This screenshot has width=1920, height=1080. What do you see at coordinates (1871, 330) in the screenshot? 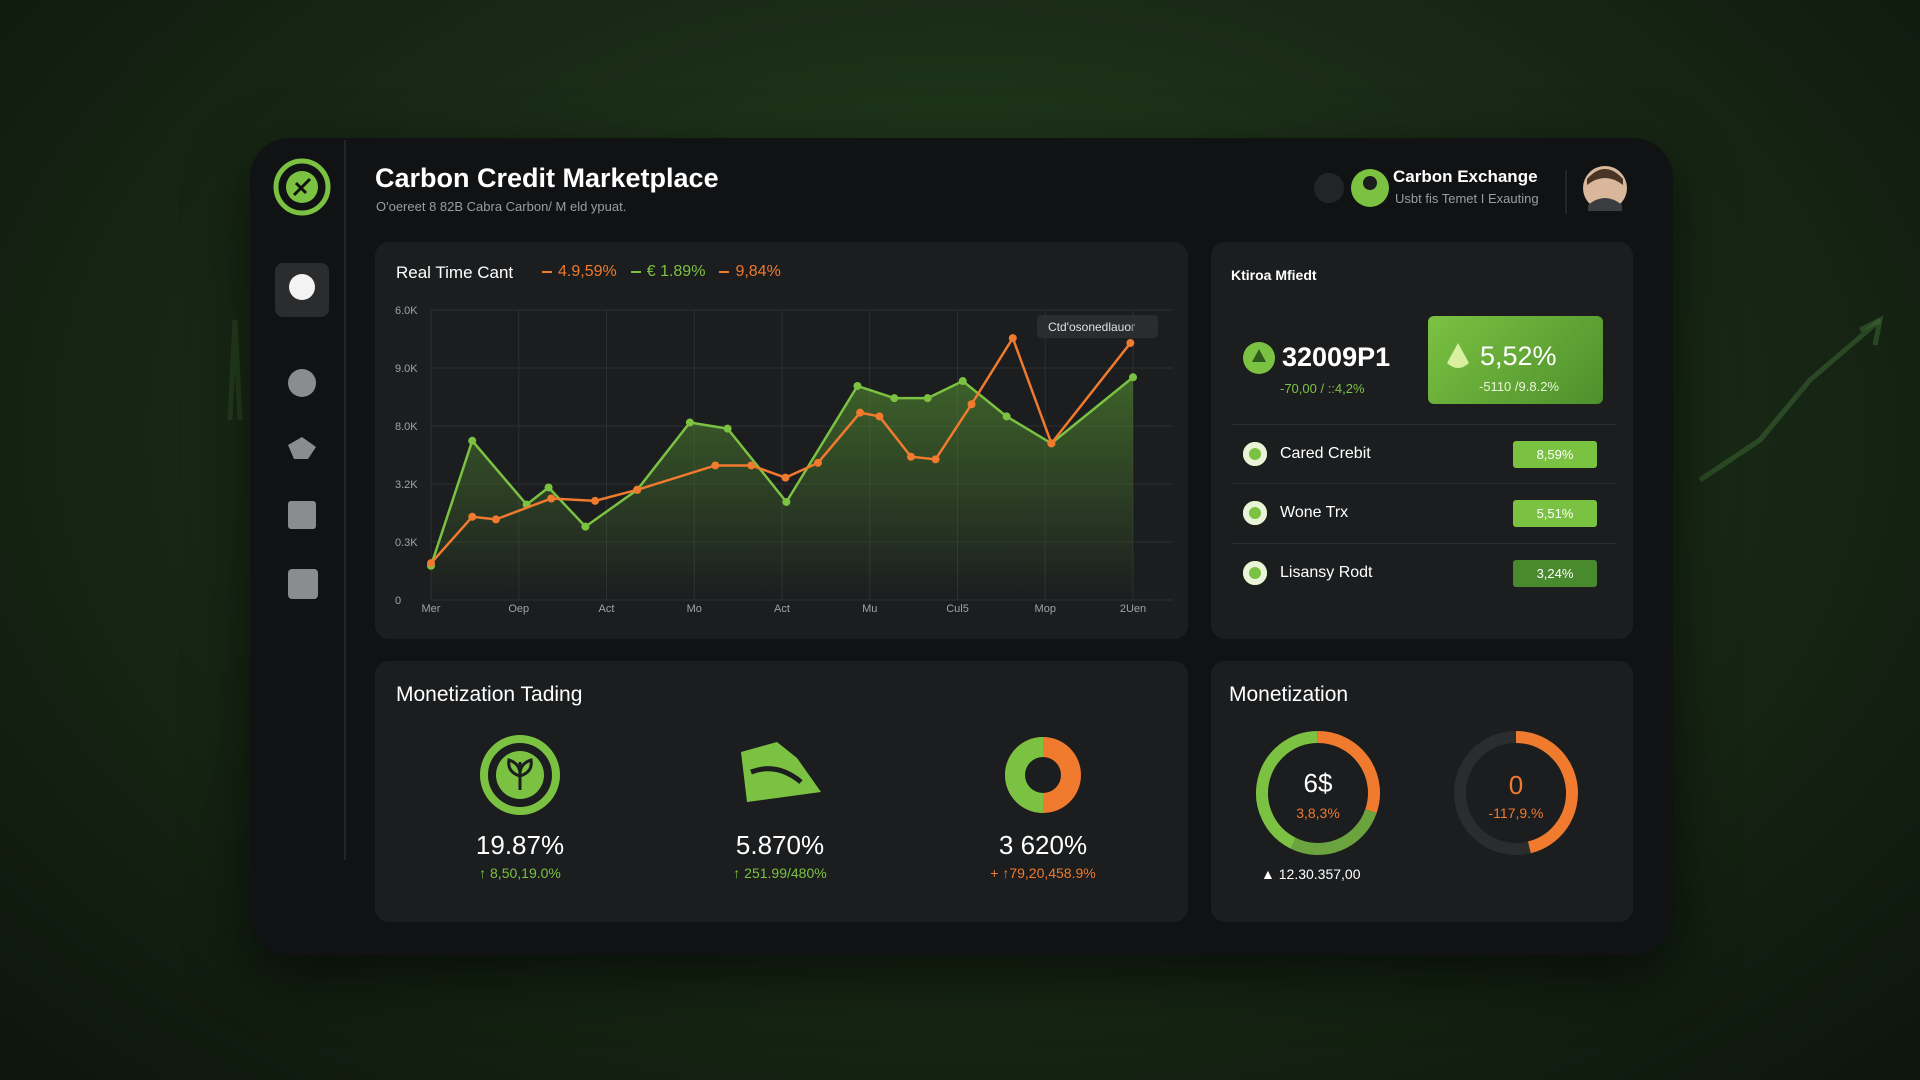
I see `decor-arrow-head` at bounding box center [1871, 330].